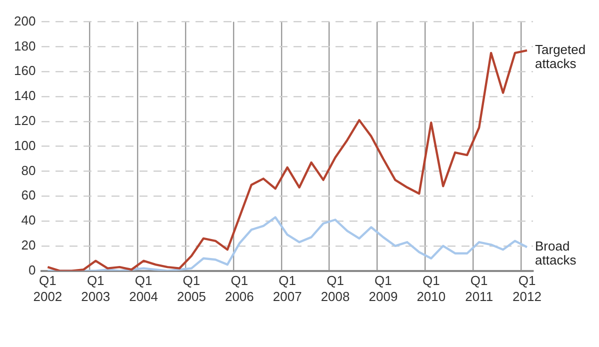 The image size is (599, 347). I want to click on x-tick-label: Q1 2011, so click(479, 288).